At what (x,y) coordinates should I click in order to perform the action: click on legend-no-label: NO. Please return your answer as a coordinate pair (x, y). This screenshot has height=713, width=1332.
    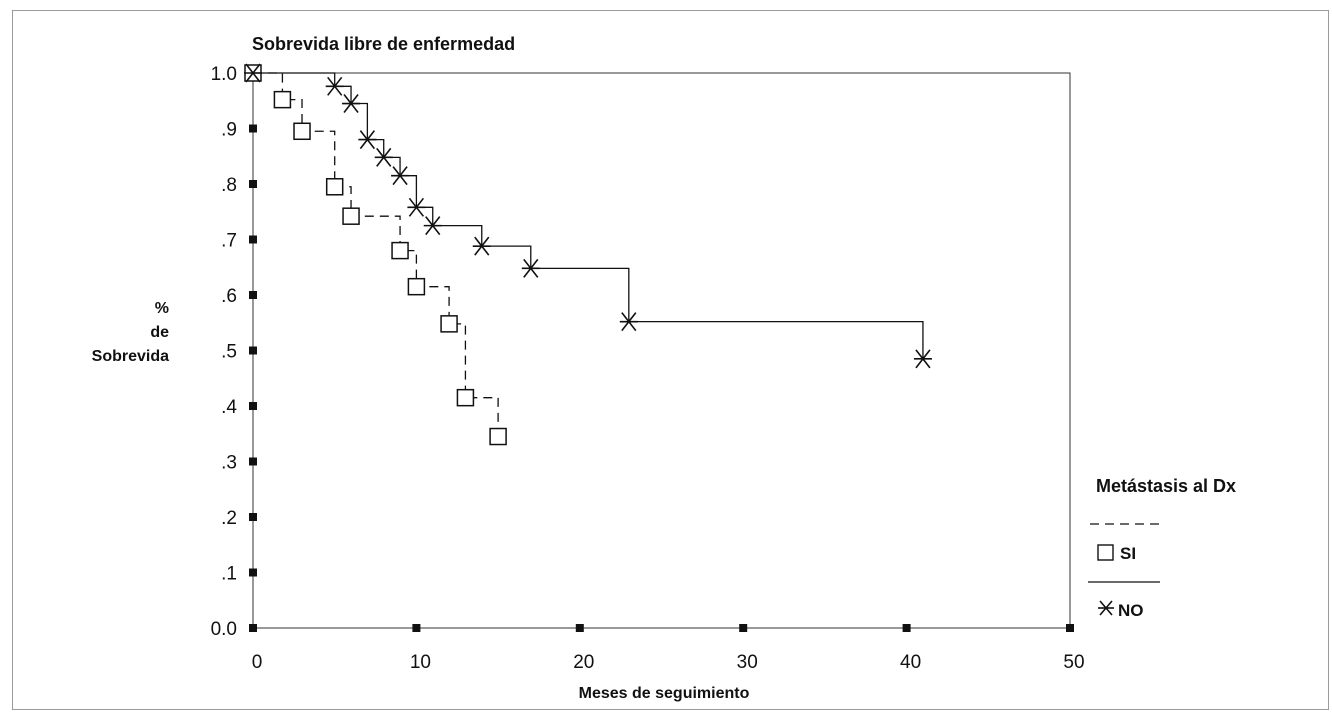
    Looking at the image, I should click on (1131, 610).